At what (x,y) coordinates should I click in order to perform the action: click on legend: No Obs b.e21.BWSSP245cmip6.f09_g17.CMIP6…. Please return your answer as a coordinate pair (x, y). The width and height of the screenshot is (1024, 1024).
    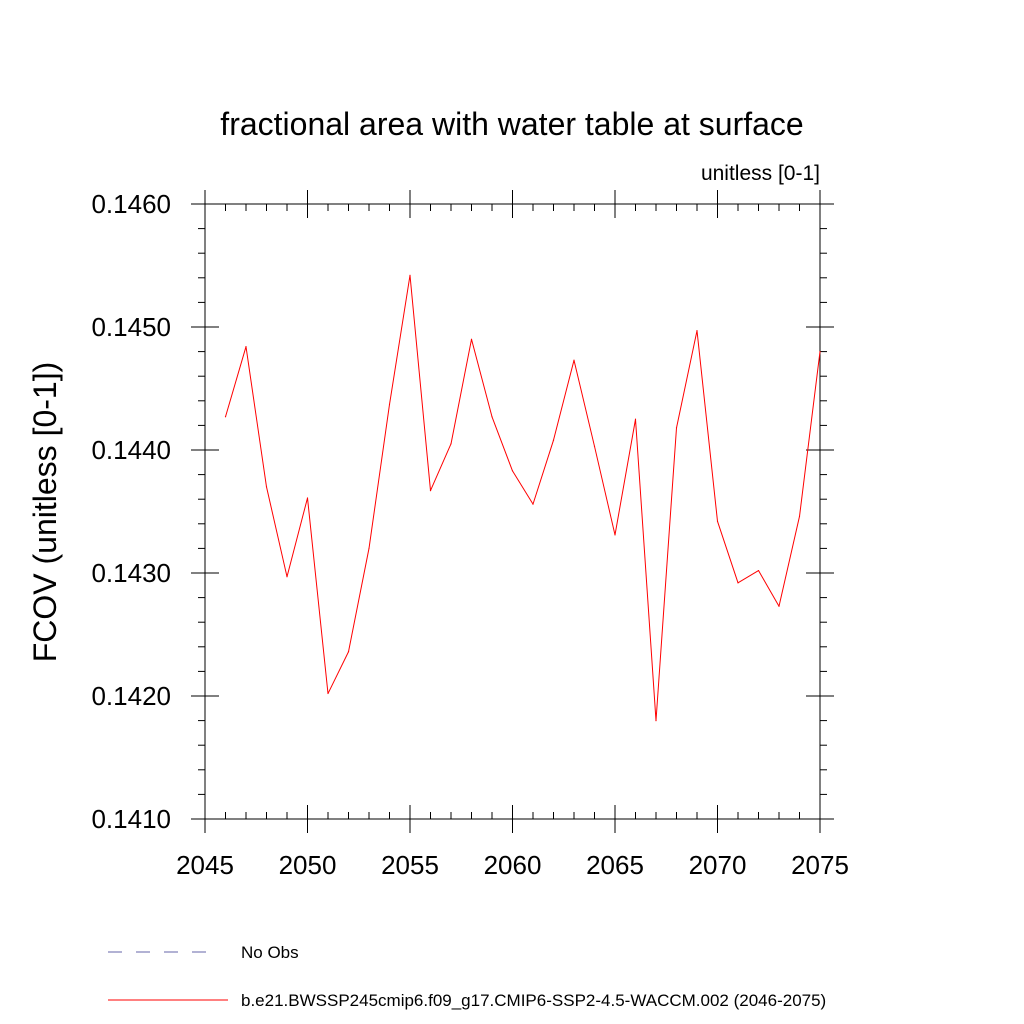
    Looking at the image, I should click on (467, 976).